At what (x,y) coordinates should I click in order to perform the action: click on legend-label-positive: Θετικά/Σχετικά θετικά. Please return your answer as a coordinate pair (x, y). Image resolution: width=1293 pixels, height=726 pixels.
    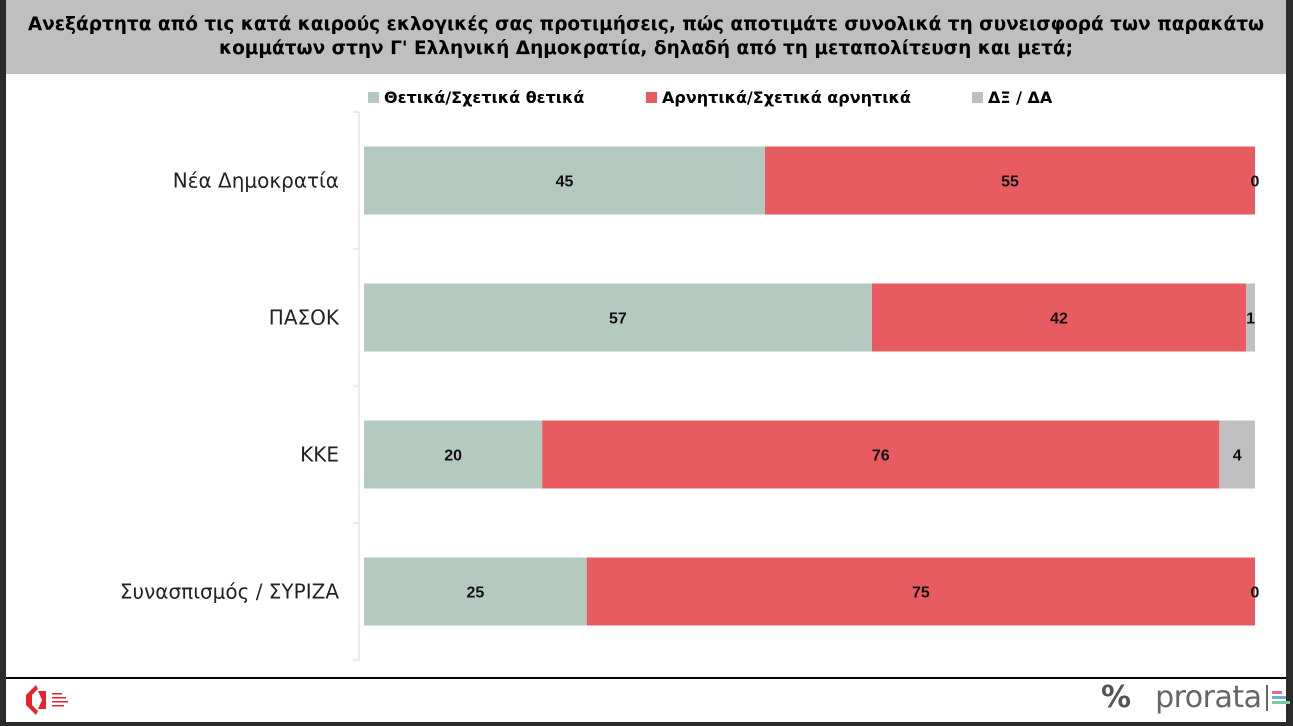
    Looking at the image, I should click on (484, 97).